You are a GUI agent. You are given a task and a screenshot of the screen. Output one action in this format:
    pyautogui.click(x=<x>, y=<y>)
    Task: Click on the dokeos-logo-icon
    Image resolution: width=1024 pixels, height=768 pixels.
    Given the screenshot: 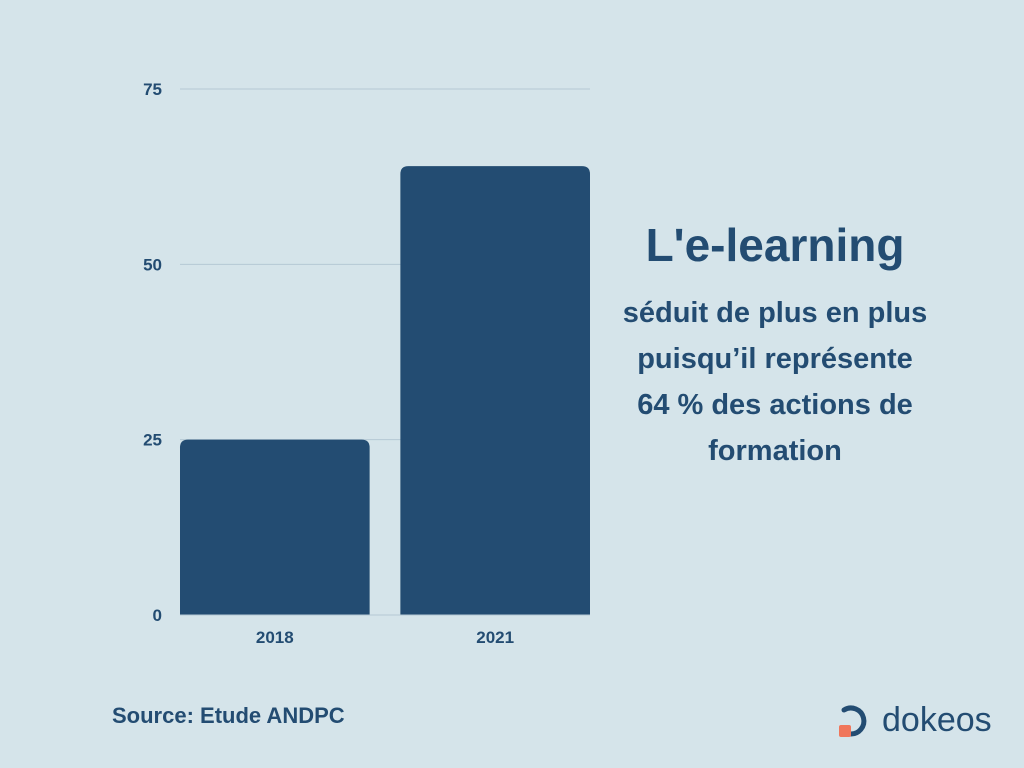 What is the action you would take?
    pyautogui.click(x=853, y=721)
    